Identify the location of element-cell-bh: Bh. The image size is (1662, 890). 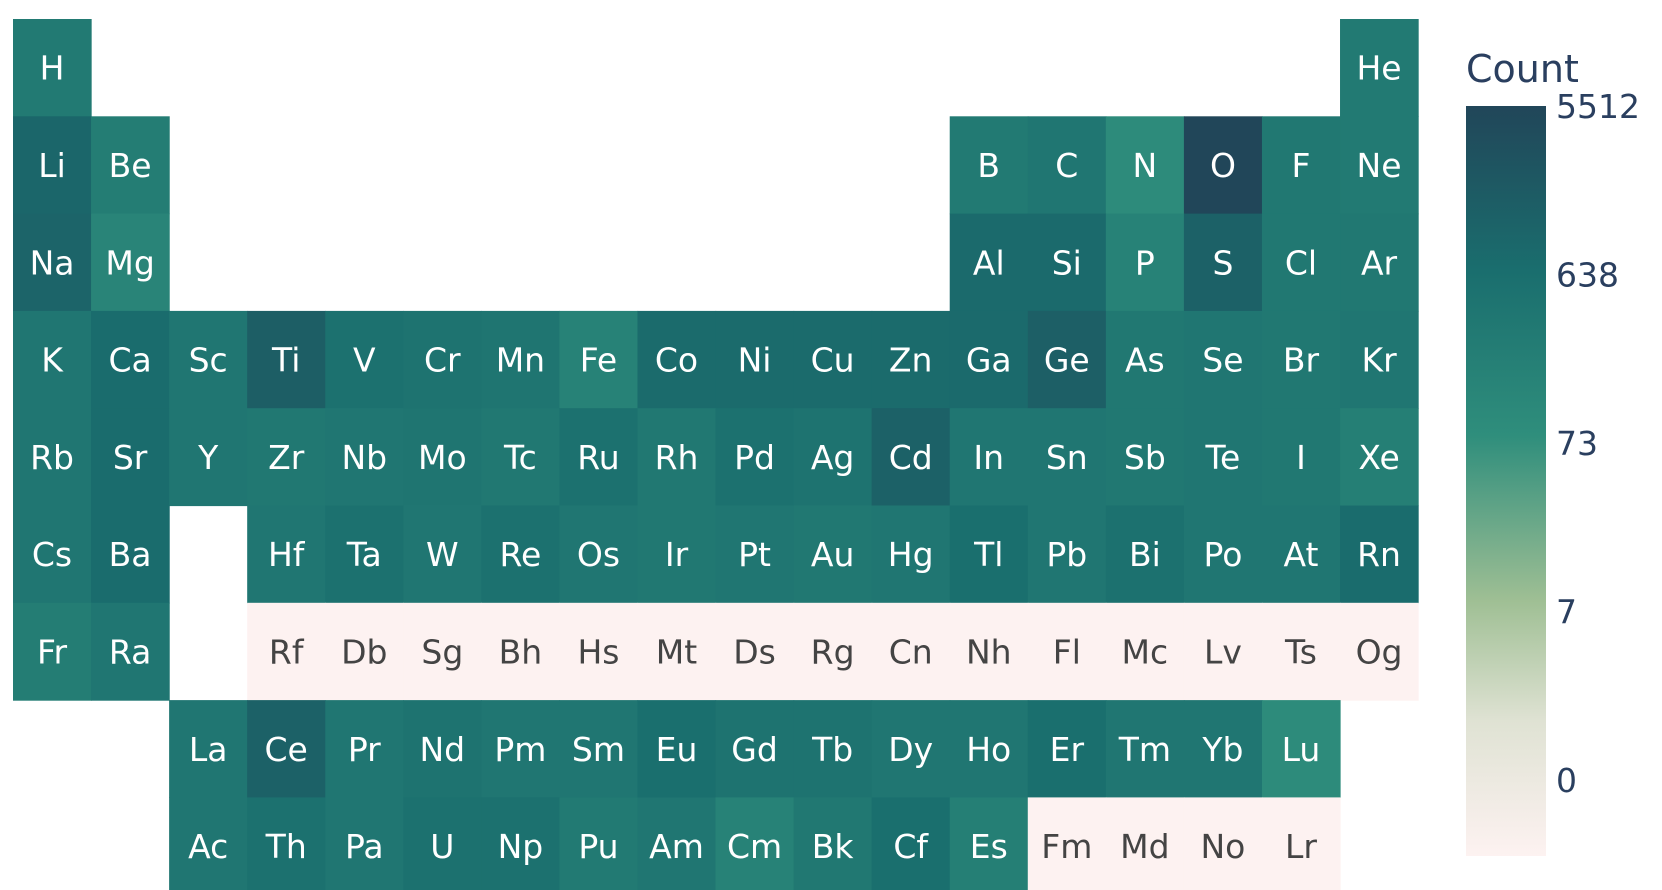
(521, 651).